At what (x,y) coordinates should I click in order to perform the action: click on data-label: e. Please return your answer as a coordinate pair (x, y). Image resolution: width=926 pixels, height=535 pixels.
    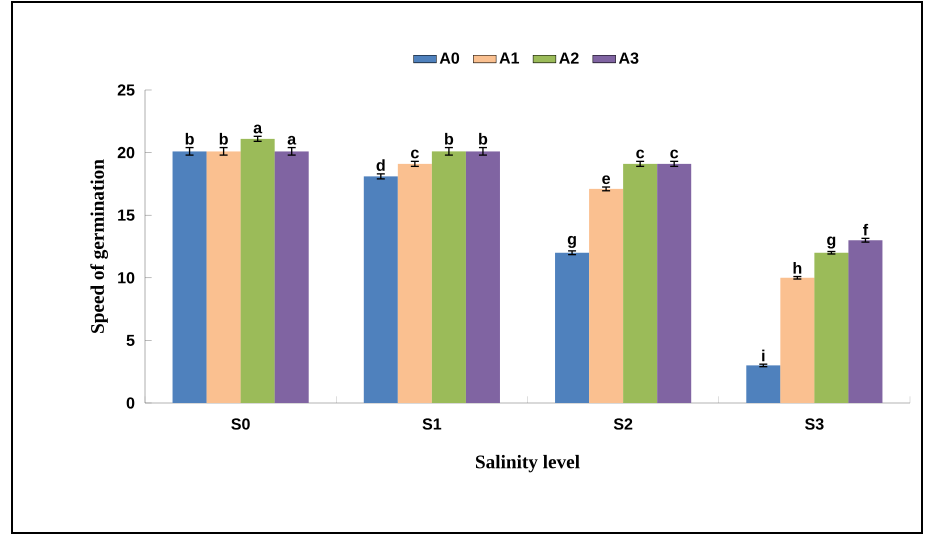
    Looking at the image, I should click on (606, 179).